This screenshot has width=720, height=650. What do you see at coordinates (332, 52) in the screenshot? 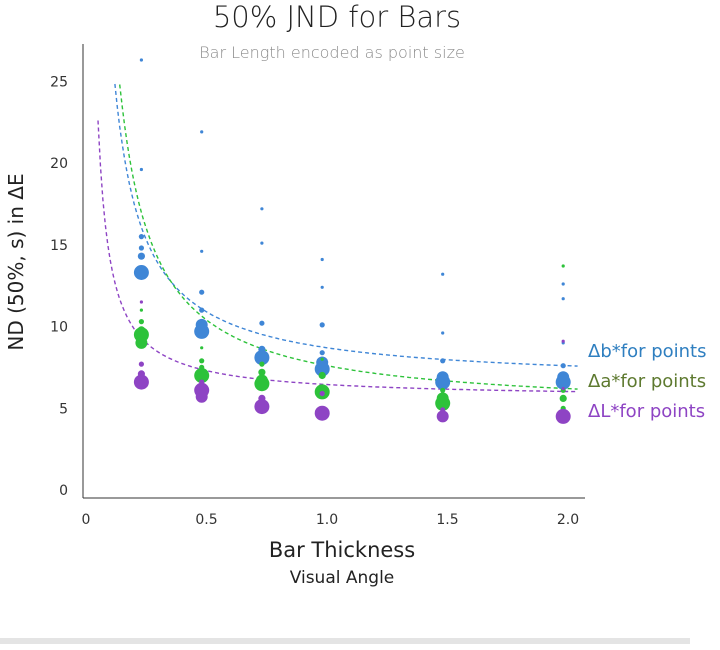
I see `chart-subtitle: Bar Length encoded as point size` at bounding box center [332, 52].